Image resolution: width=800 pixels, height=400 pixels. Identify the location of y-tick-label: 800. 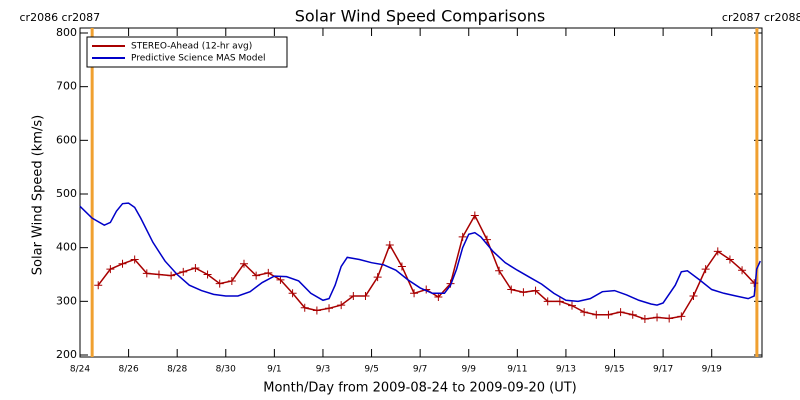
(66, 32).